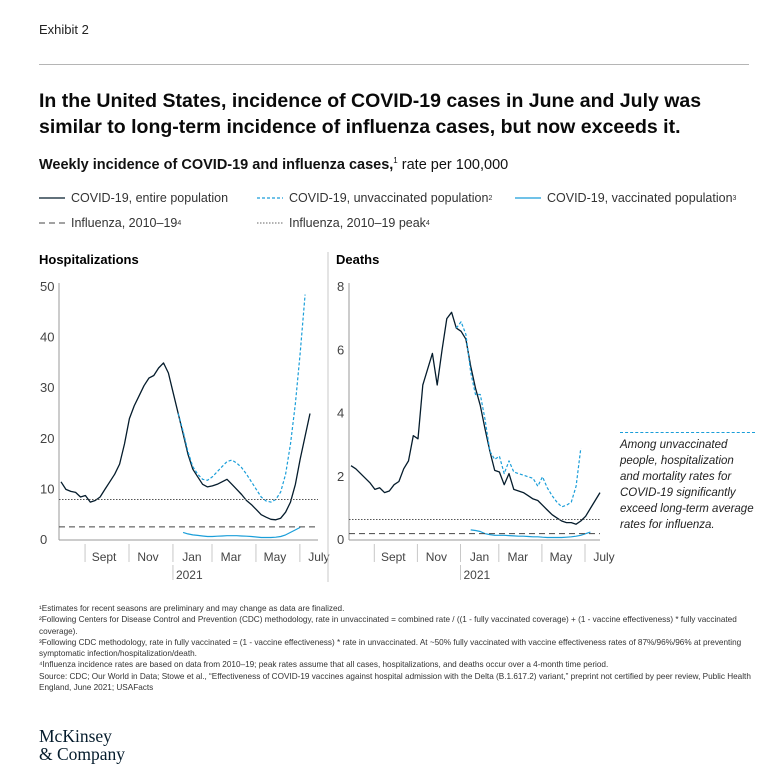 The image size is (779, 778). I want to click on legend-swatch-longdash-gray, so click(52, 223).